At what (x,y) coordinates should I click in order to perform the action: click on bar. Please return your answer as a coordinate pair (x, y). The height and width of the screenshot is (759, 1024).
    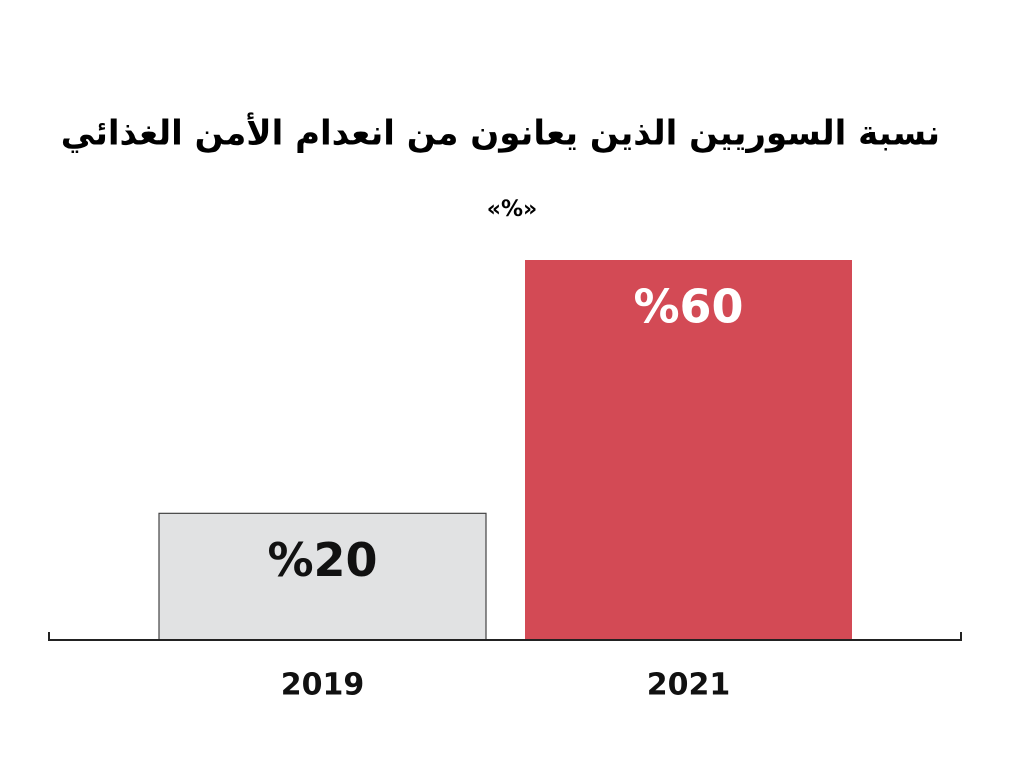
    Looking at the image, I should click on (322, 576).